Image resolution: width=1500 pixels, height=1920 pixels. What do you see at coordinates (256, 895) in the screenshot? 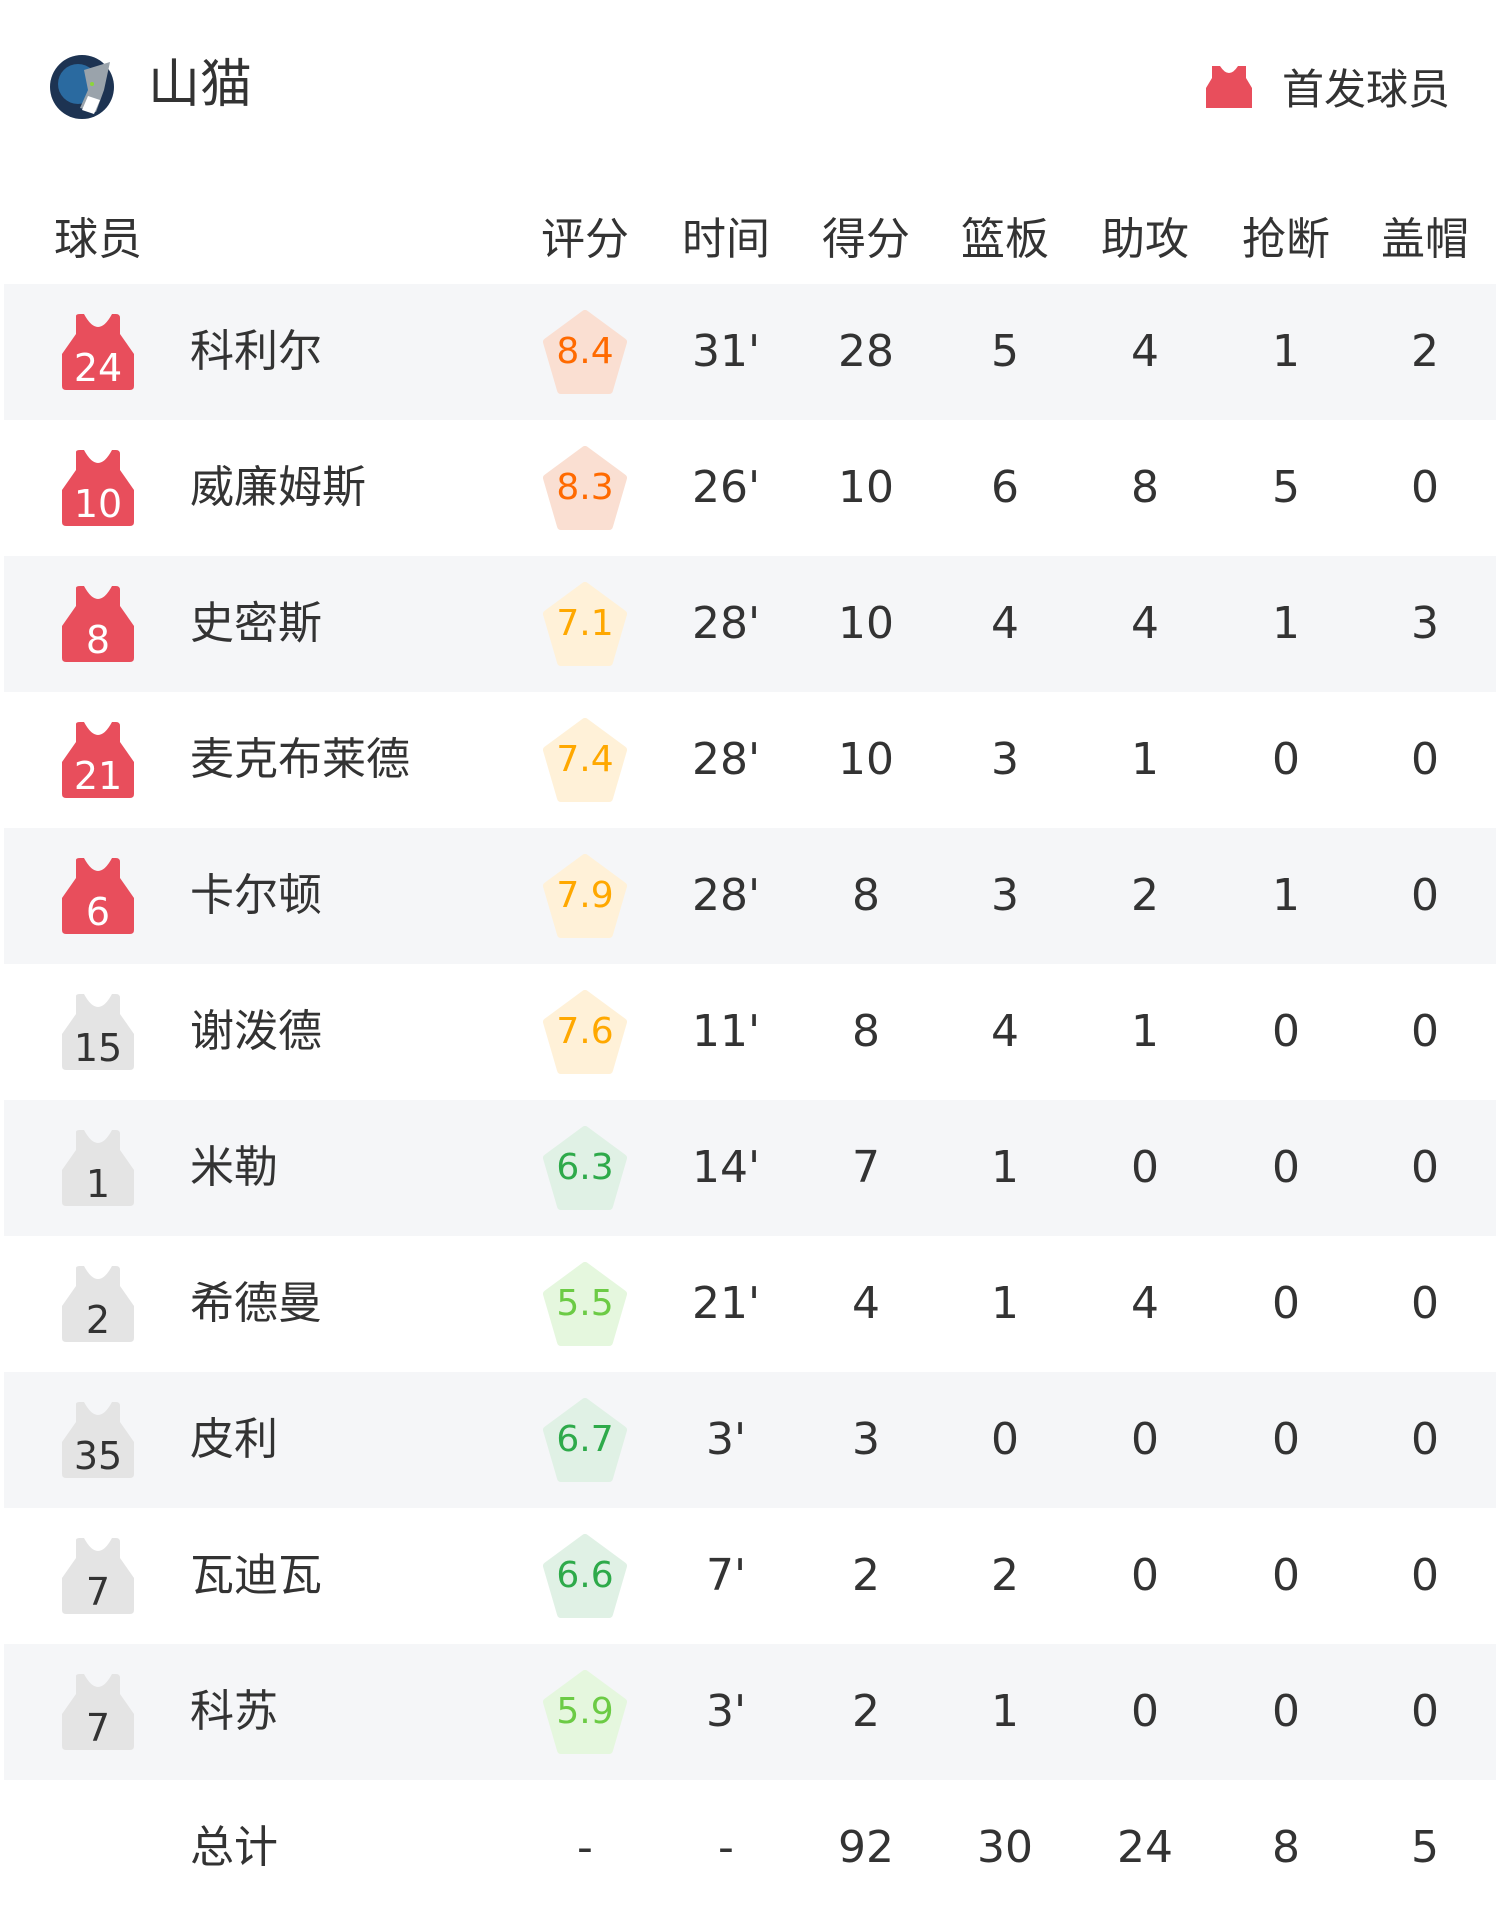
I see `player-name: 卡尔顿` at bounding box center [256, 895].